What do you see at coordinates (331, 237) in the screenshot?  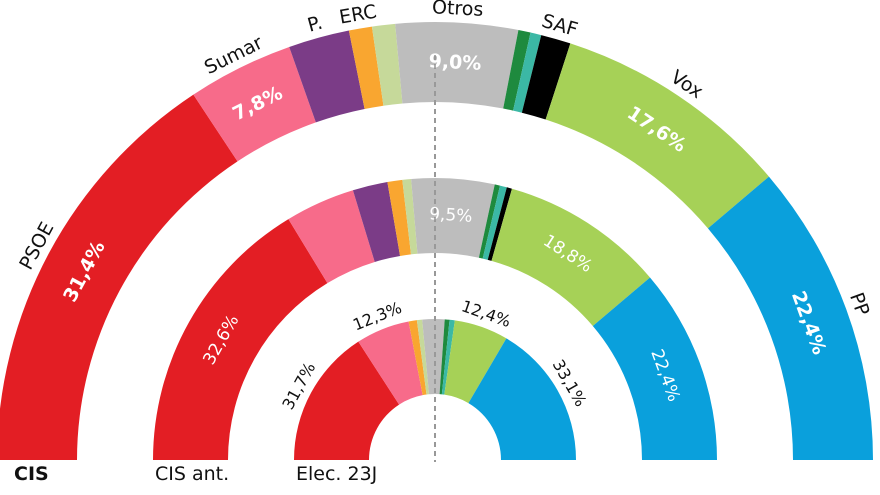 I see `segment-cis-ant--sumar` at bounding box center [331, 237].